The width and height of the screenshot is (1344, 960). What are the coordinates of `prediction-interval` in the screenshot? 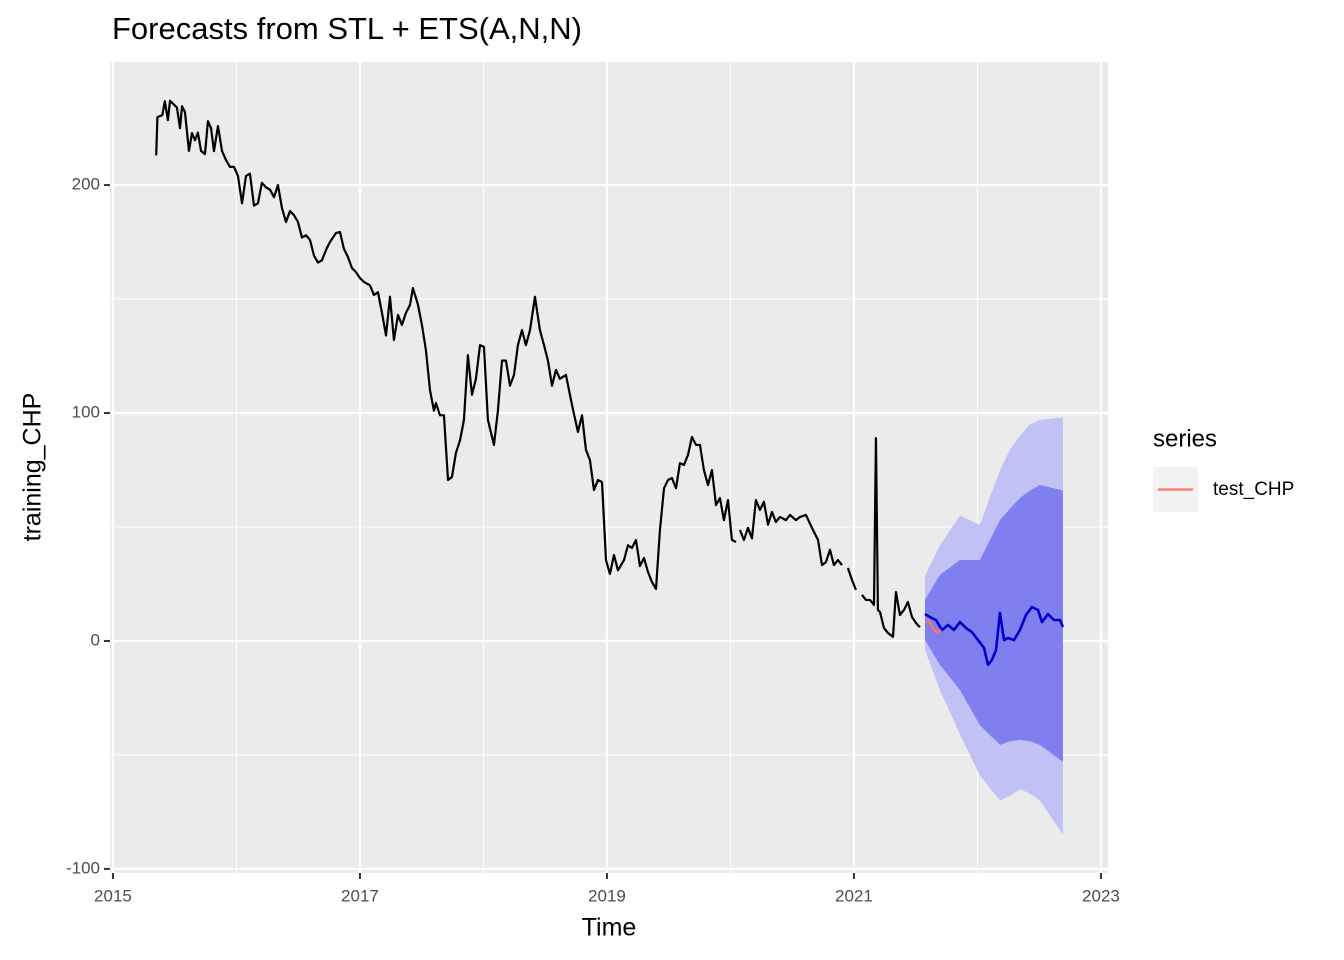 It's located at (993, 623).